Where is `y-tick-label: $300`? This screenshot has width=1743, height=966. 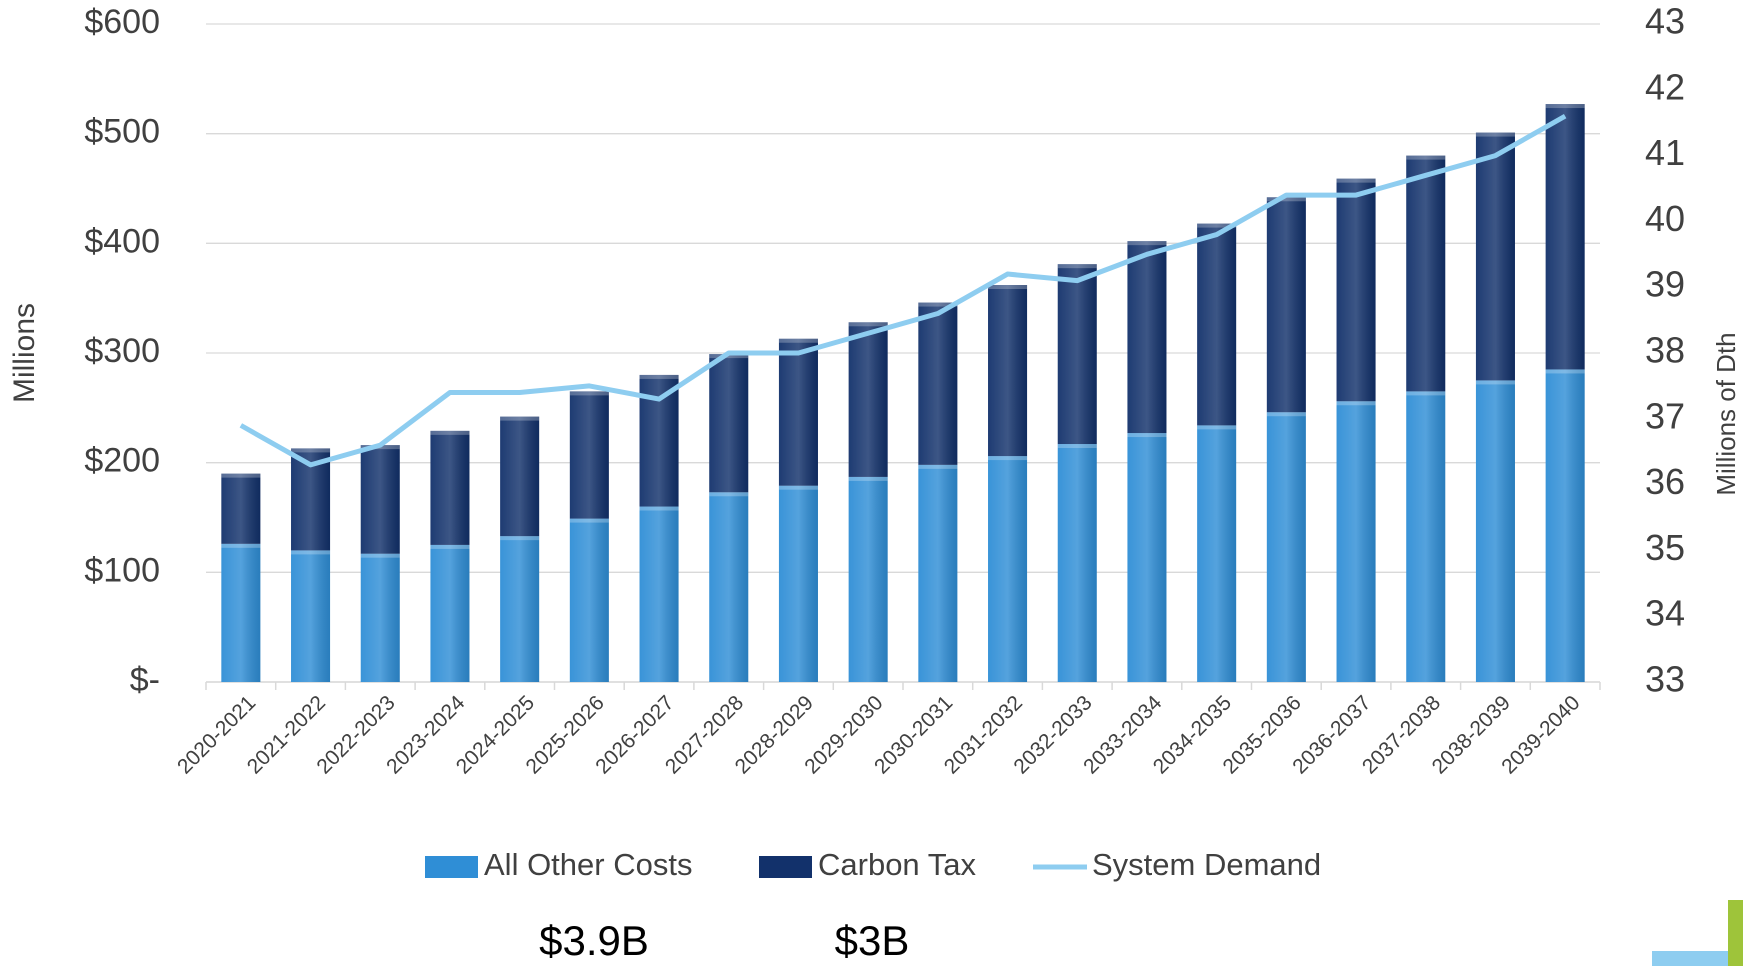
y-tick-label: $300 is located at coordinates (122, 351).